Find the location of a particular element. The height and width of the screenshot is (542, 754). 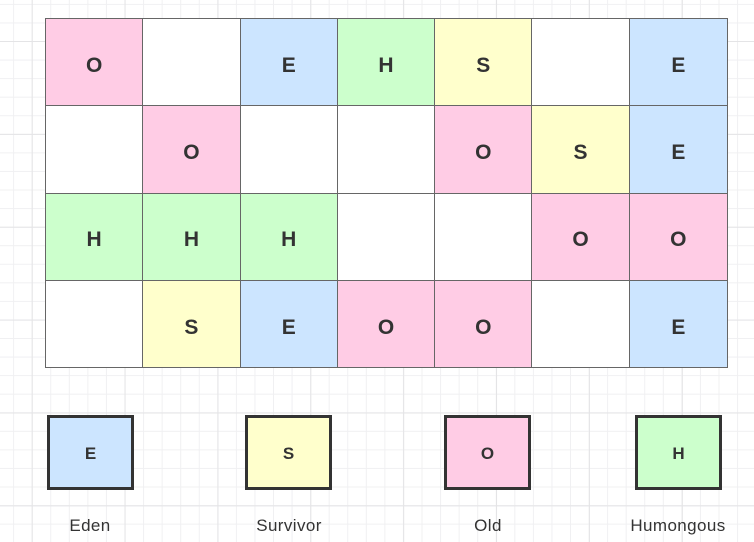

legend-letter-old: O is located at coordinates (487, 453).